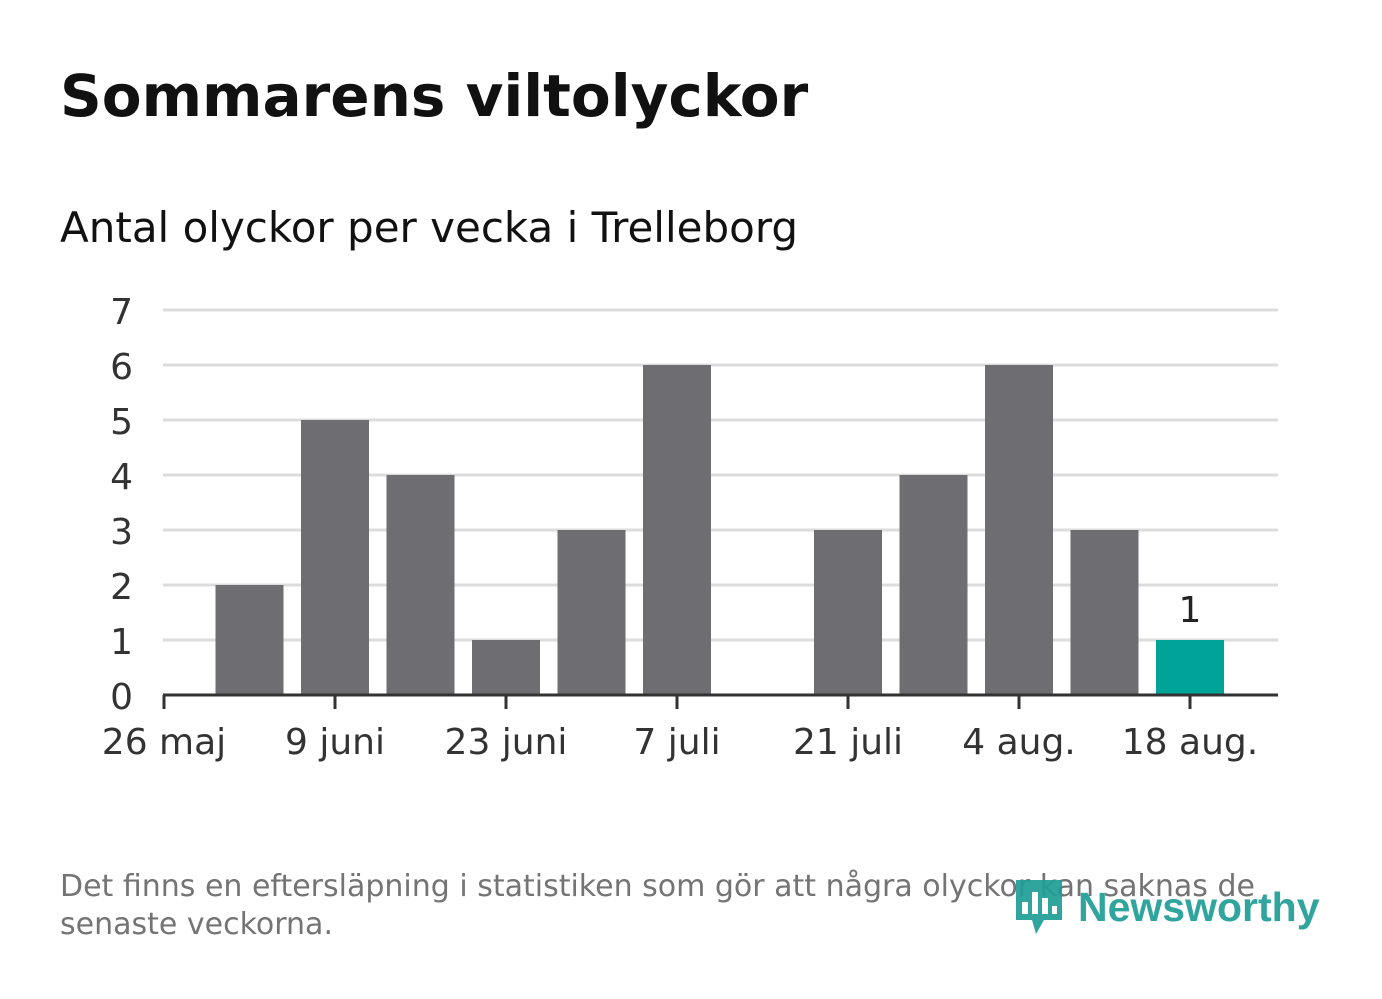  What do you see at coordinates (1039, 907) in the screenshot?
I see `bar-chart-pin-icon` at bounding box center [1039, 907].